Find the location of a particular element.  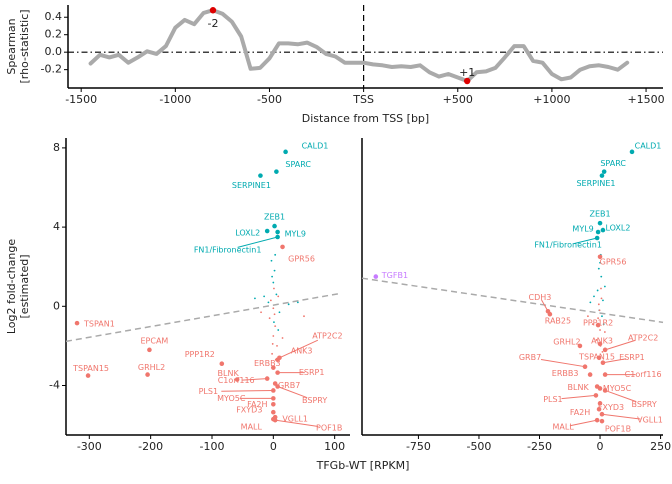

gene-label: ZEB1 is located at coordinates (599, 214).